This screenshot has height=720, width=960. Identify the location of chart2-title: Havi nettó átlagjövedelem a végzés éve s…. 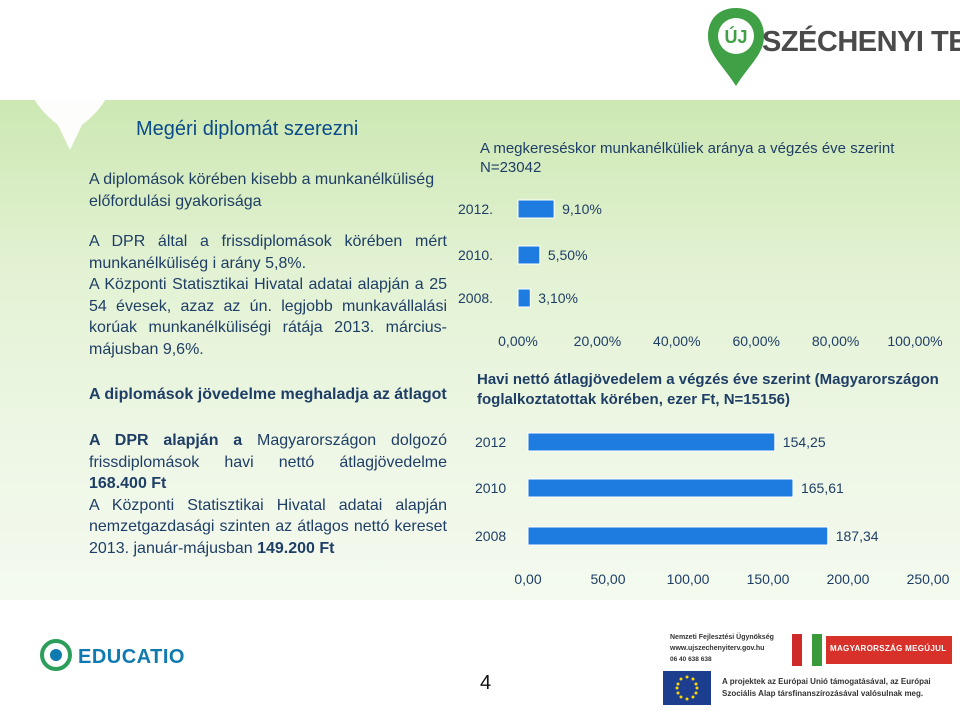
(708, 389).